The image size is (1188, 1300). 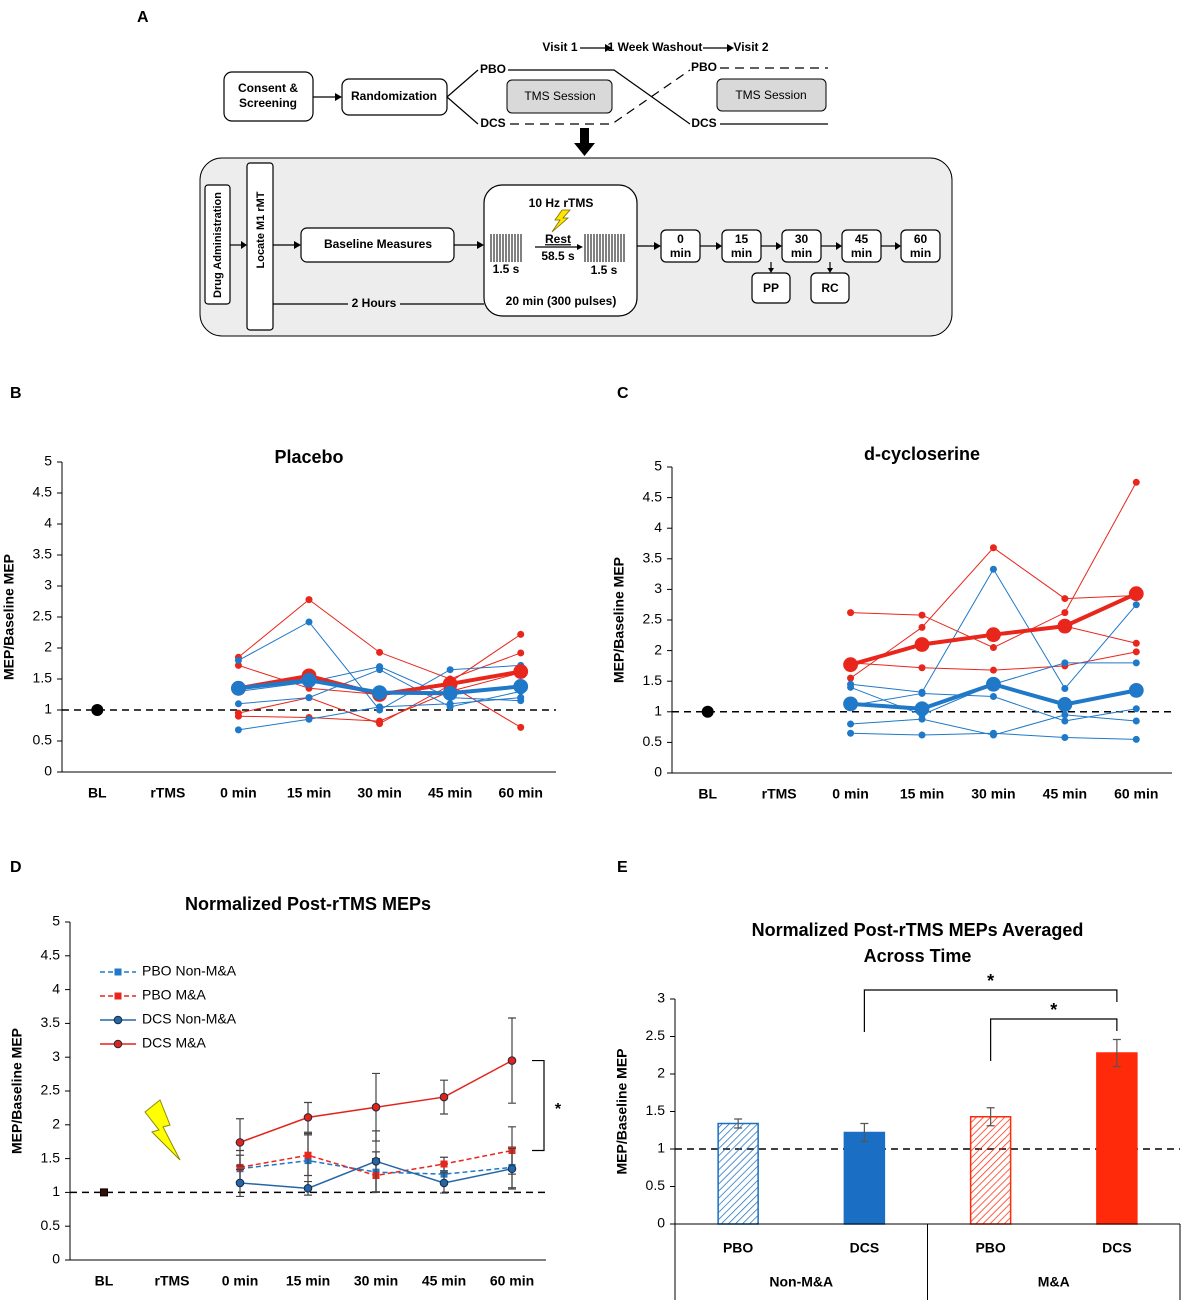 I want to click on y-axis-label: MEP/Baseline MEP, so click(x=17, y=1091).